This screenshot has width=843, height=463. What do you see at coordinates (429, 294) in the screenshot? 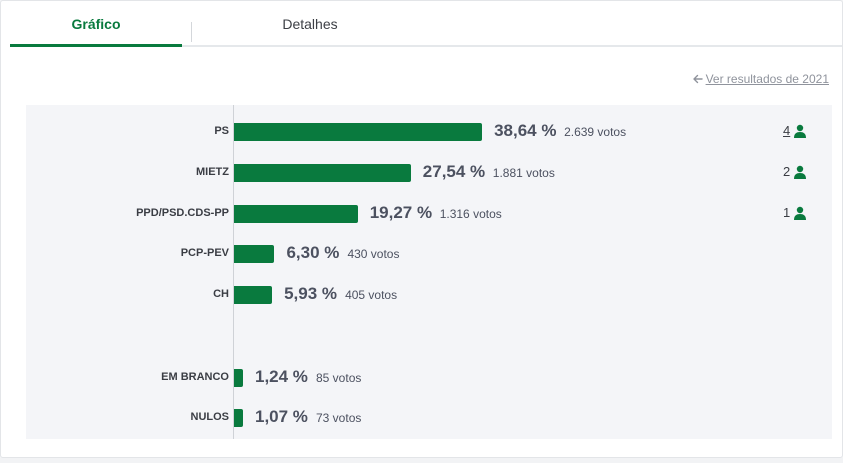
I see `chart-row: CH 5,93 % 405 votos` at bounding box center [429, 294].